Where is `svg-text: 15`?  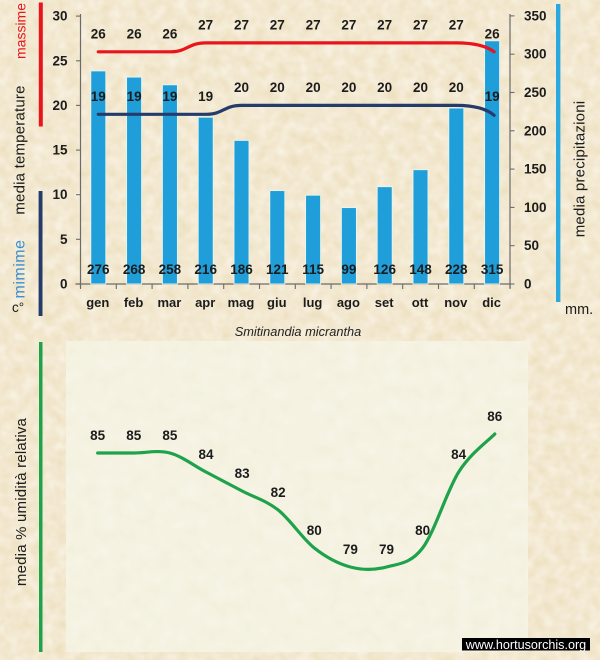
svg-text: 15 is located at coordinates (60, 150).